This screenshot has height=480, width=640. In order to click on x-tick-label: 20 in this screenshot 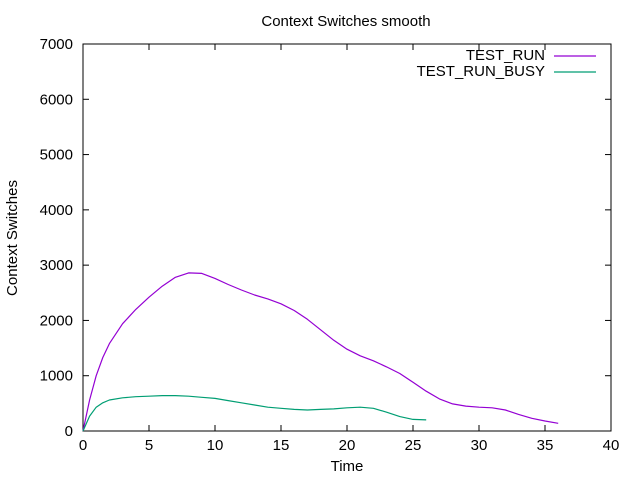, I will do `click(347, 445)`.